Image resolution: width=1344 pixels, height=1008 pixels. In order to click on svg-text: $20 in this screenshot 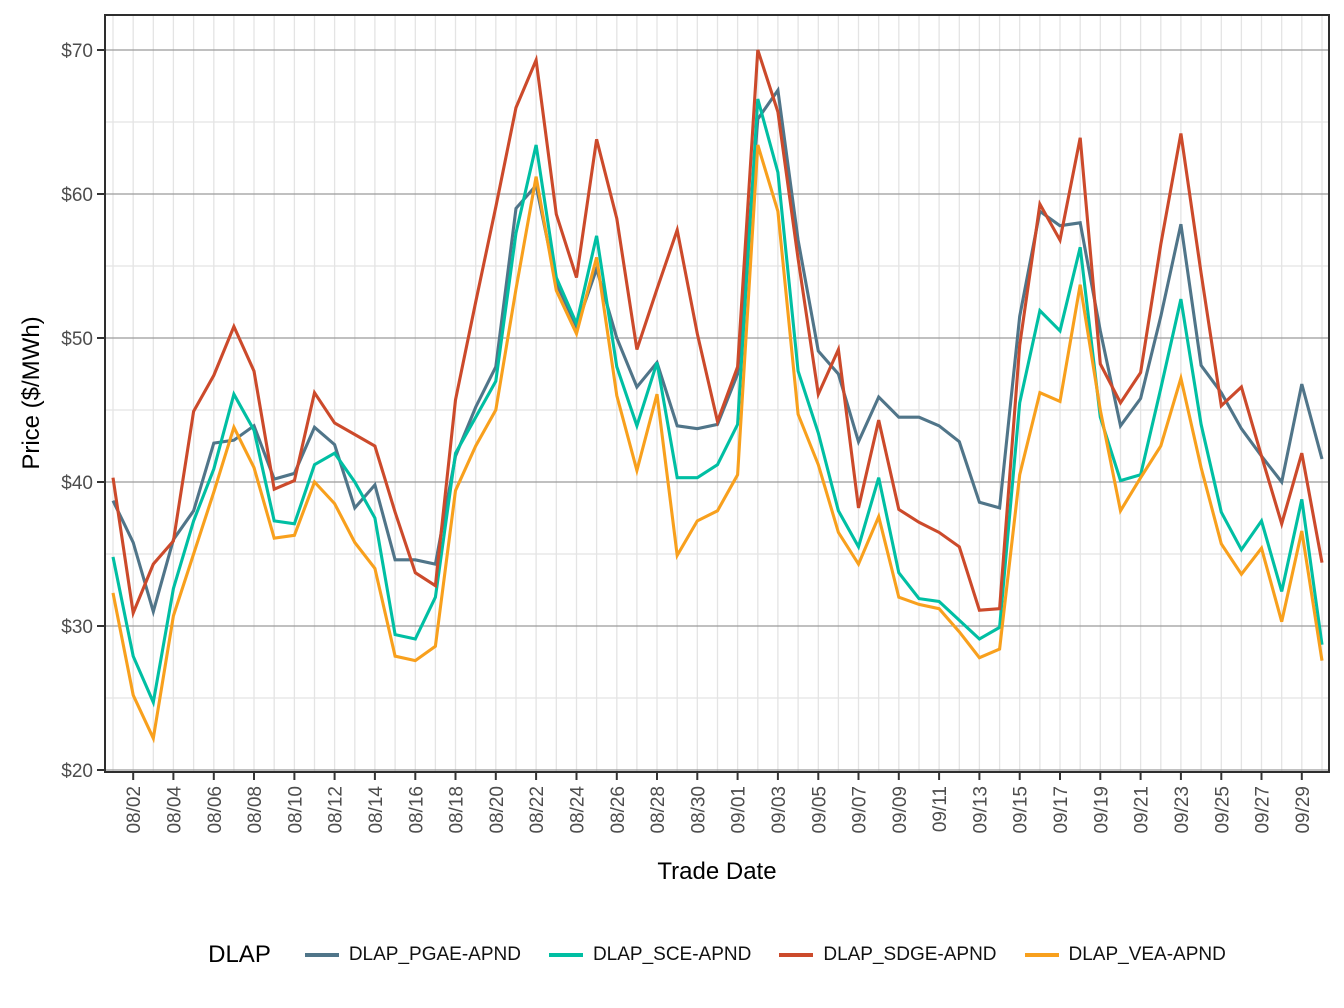, I will do `click(77, 771)`.